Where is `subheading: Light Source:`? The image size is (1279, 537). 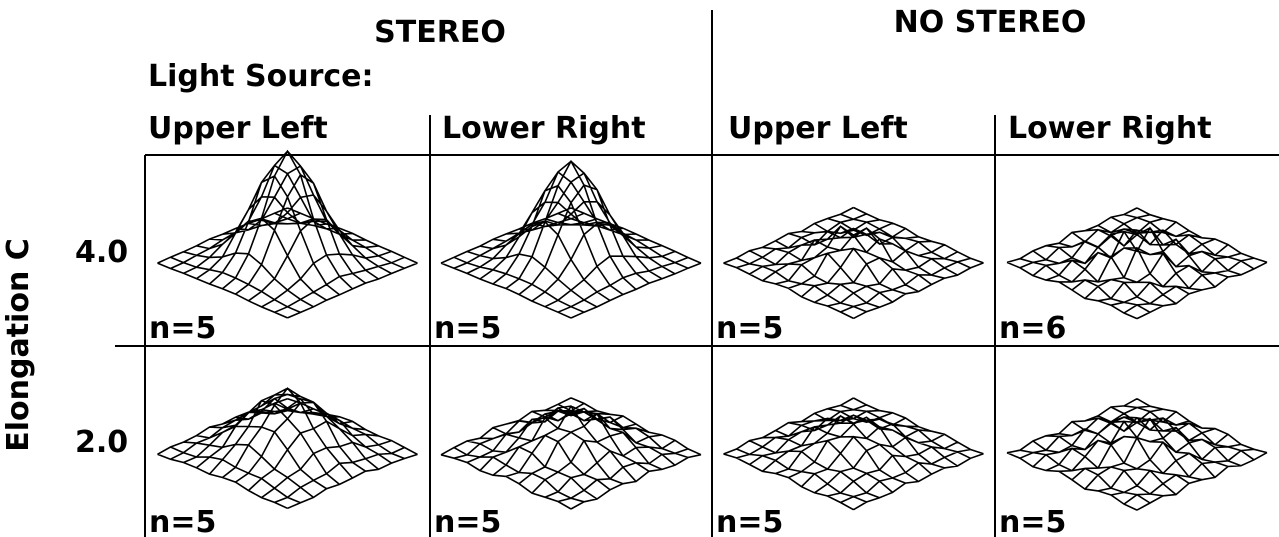
subheading: Light Source: is located at coordinates (261, 76).